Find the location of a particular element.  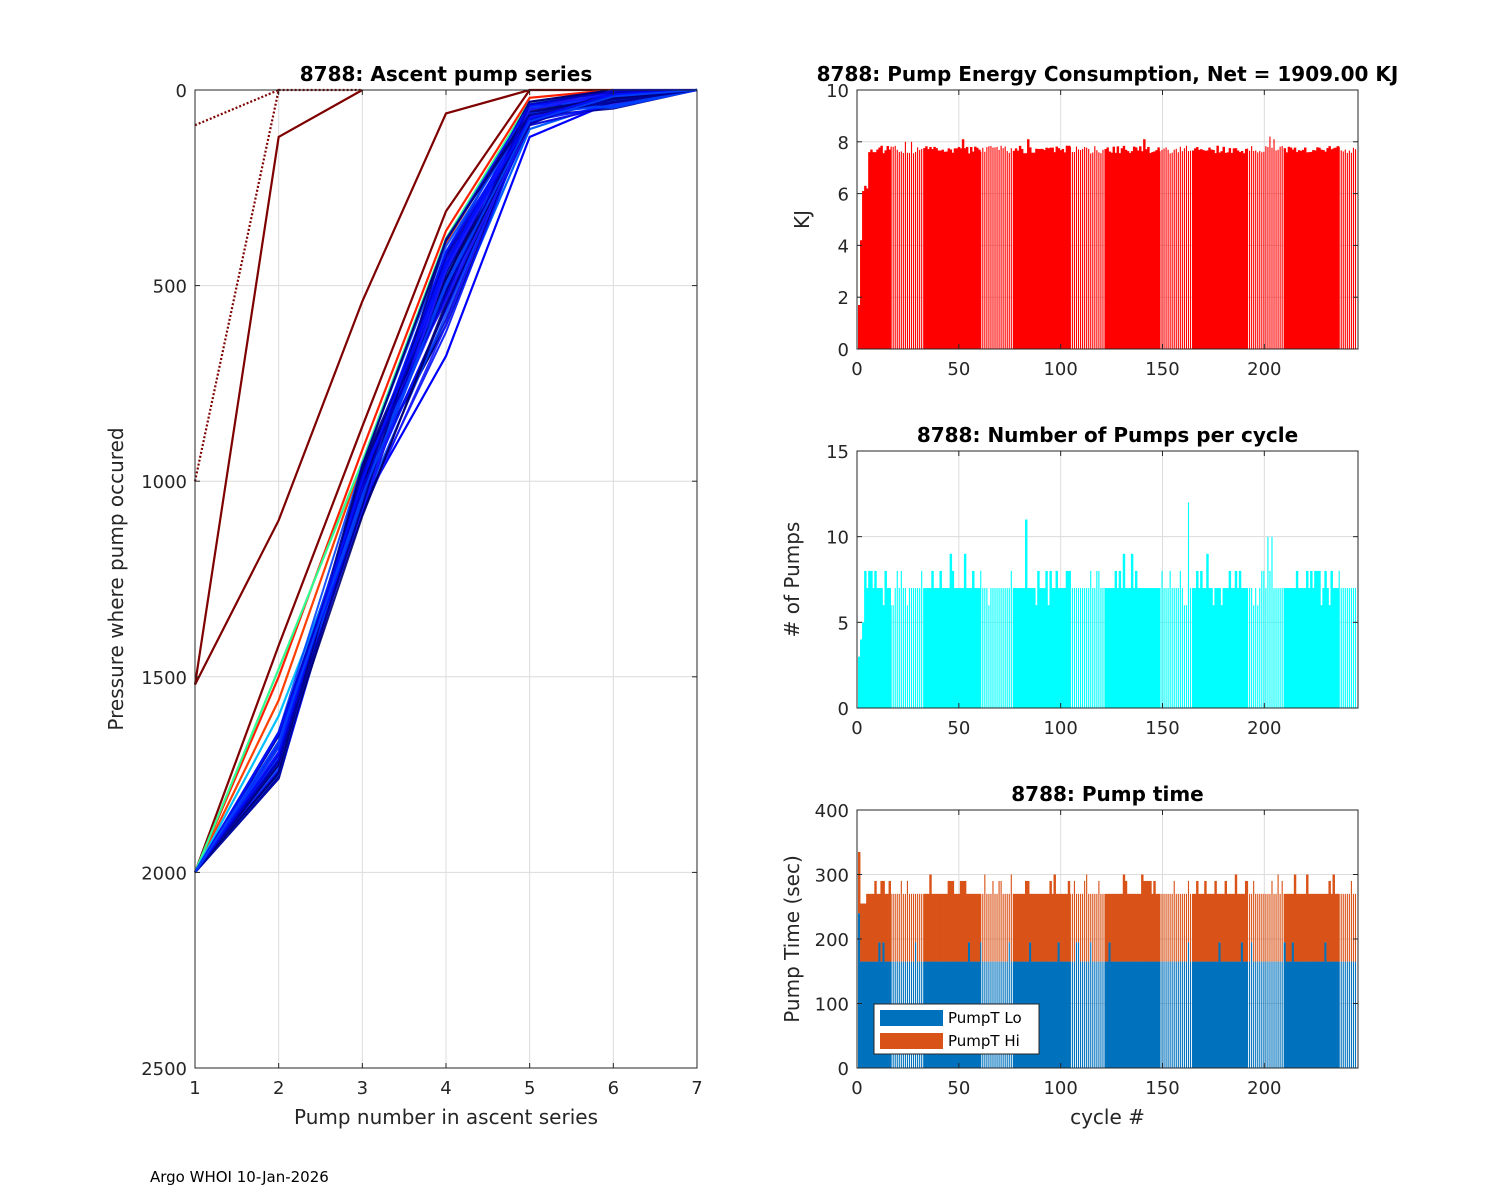

pumptime-ylabel: Pump Time (sec) is located at coordinates (792, 939).